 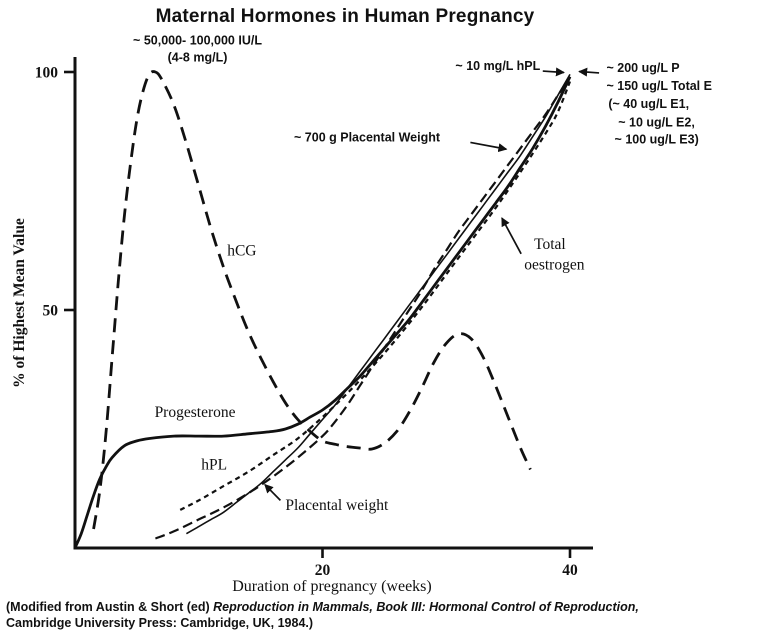 I want to click on annotation-4-8-mg-l: (4-8 mg/L), so click(x=198, y=57).